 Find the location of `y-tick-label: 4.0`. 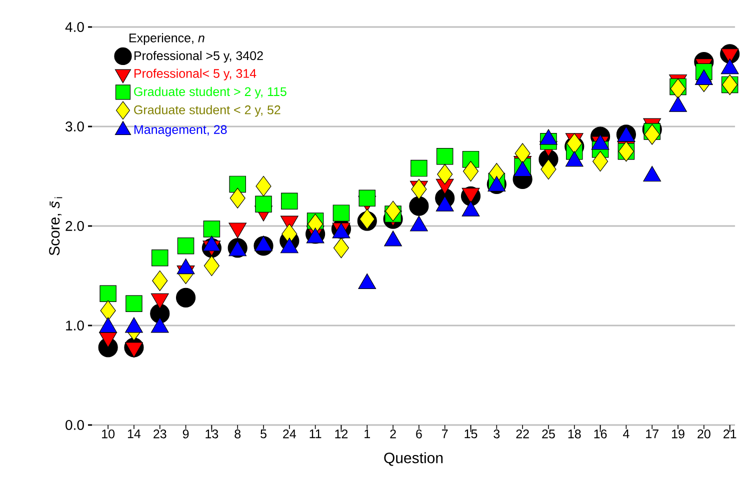

y-tick-label: 4.0 is located at coordinates (74, 27).